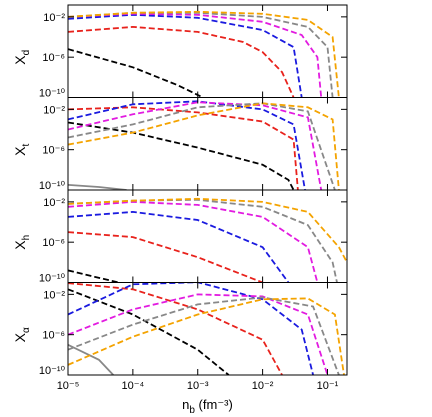  Describe the element at coordinates (26, 330) in the screenshot. I see `y-axis-label-sub: α` at that location.